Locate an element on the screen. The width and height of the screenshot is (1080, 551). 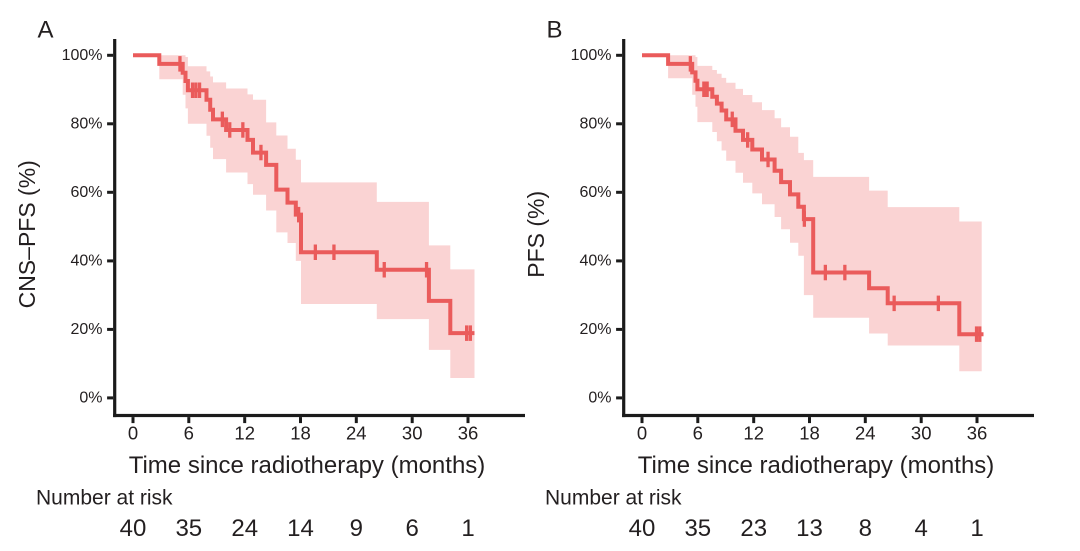
risk-count: 9 is located at coordinates (356, 528).